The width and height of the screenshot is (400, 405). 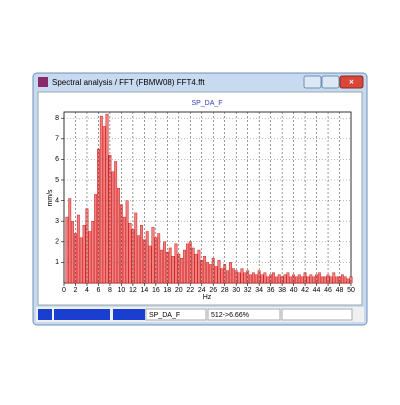 I want to click on maximize-button, so click(x=330, y=82).